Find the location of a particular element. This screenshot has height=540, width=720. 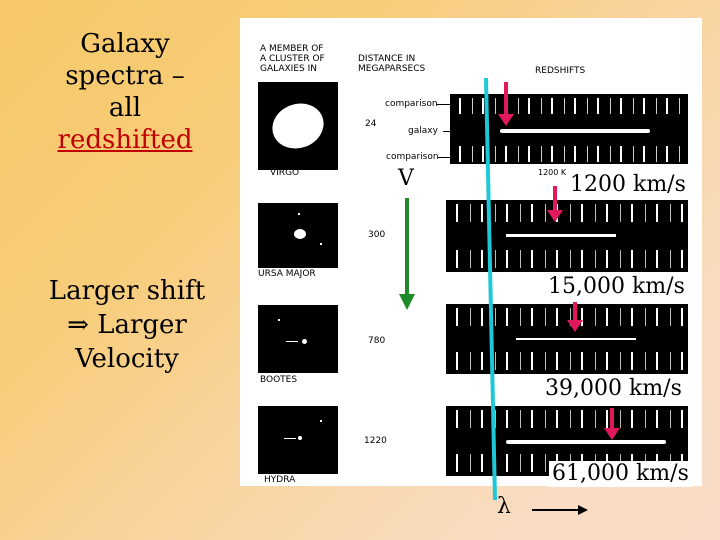

distance-ursa-major: 300 is located at coordinates (377, 235).